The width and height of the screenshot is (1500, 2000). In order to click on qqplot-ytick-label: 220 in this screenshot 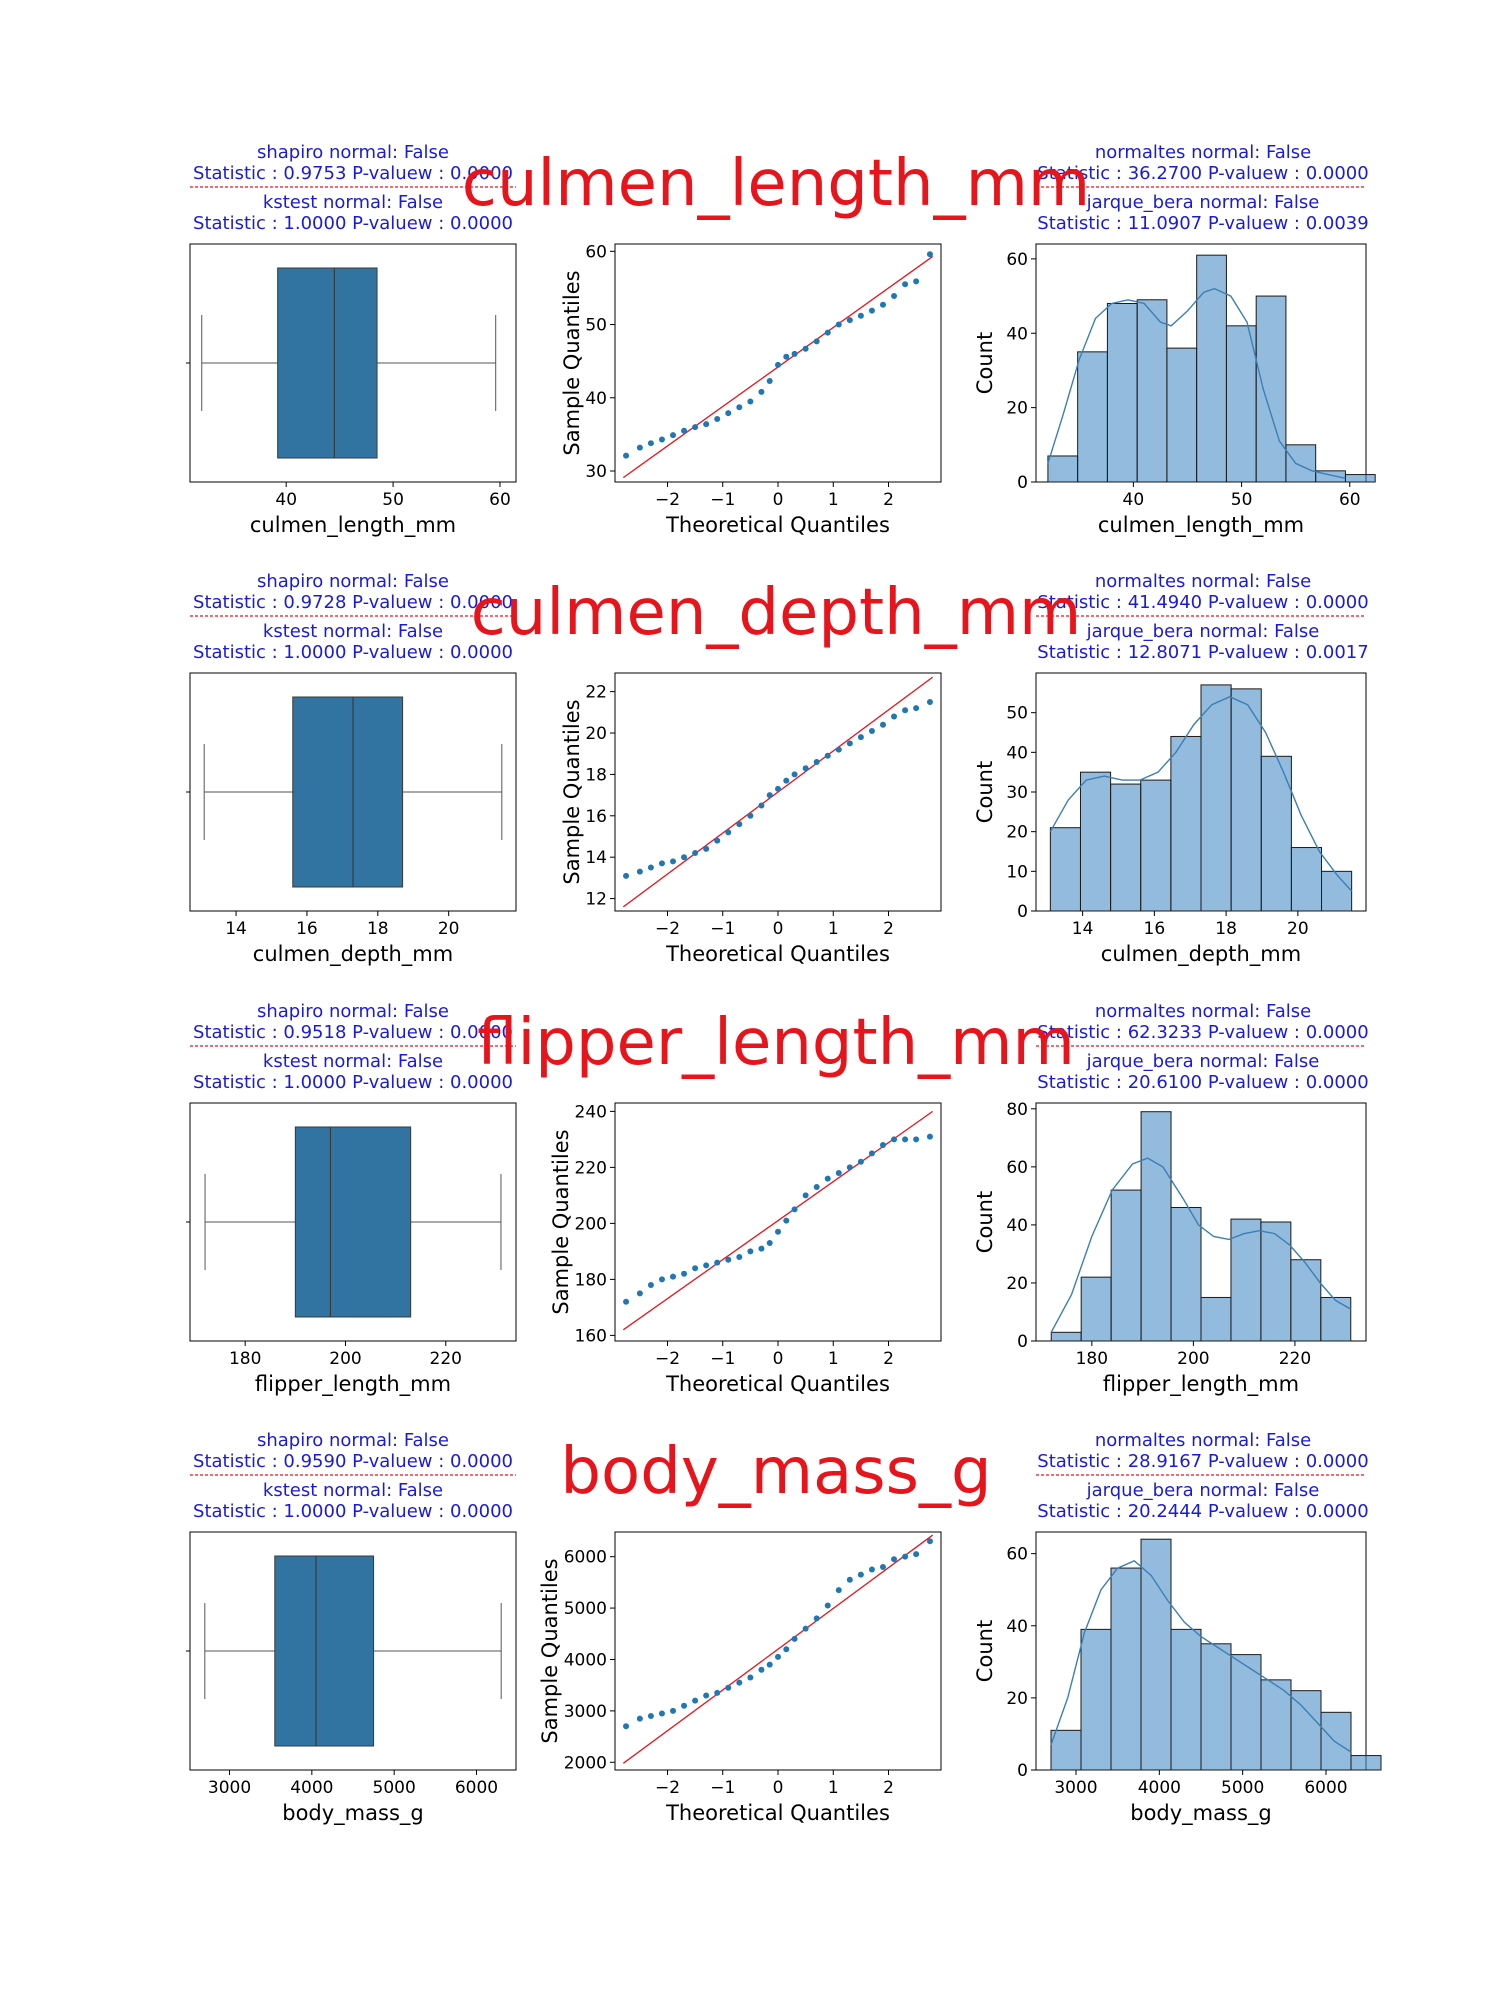, I will do `click(591, 1168)`.